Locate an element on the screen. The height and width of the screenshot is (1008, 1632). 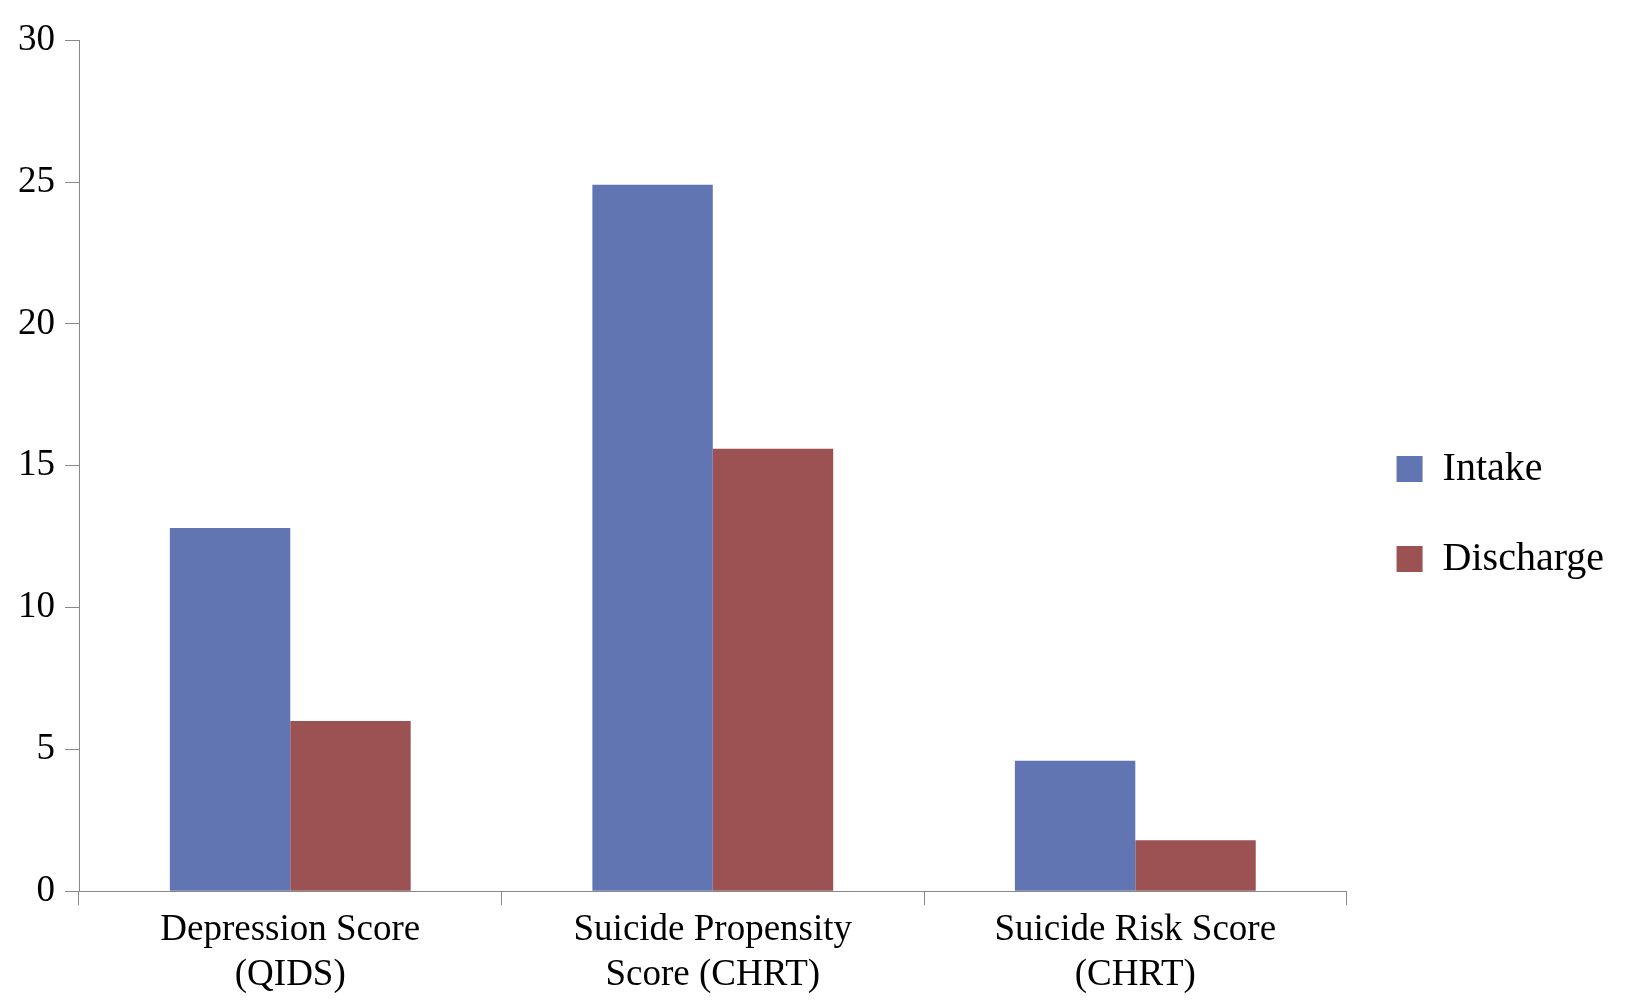
y-tick-label: 15 is located at coordinates (36, 463).